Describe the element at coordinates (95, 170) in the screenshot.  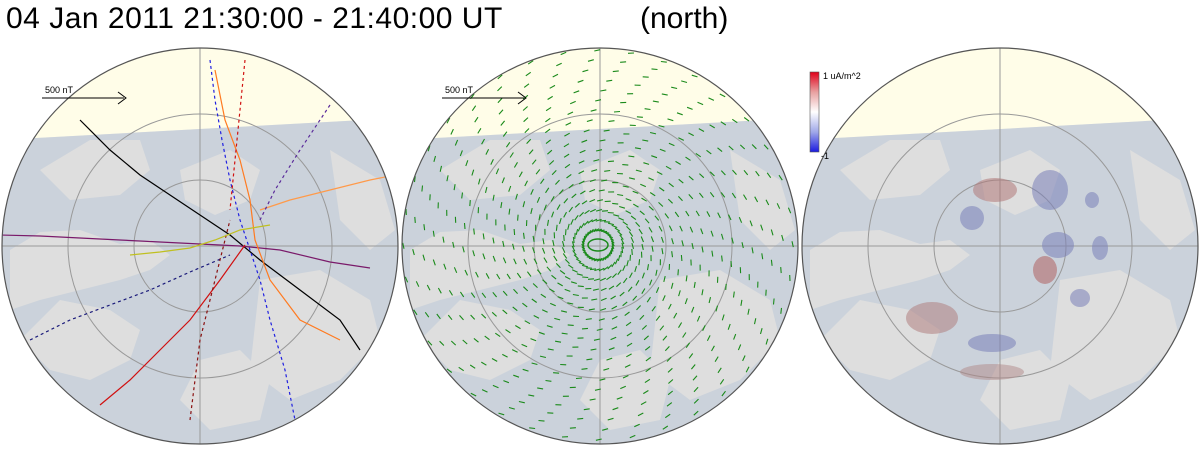
I see `land-europe` at that location.